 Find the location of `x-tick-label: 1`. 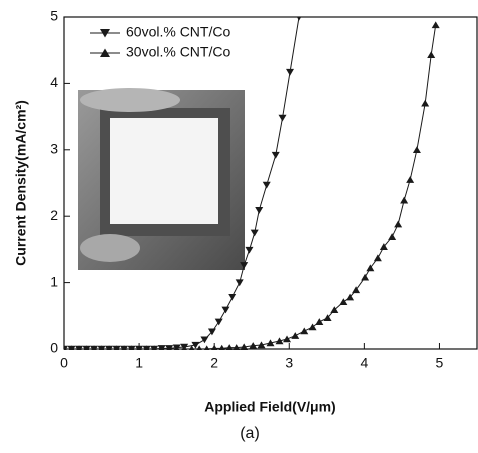

x-tick-label: 1 is located at coordinates (139, 363).